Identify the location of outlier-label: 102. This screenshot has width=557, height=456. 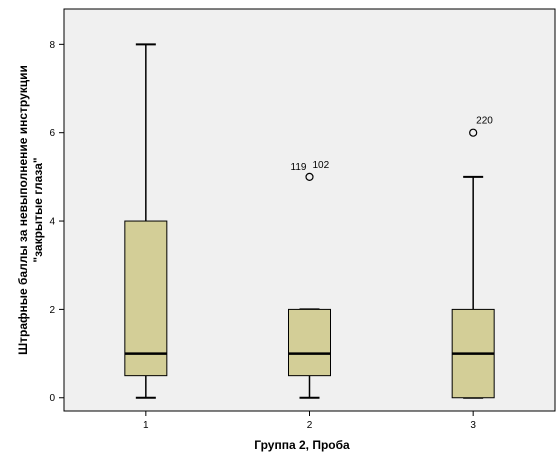
(321, 165).